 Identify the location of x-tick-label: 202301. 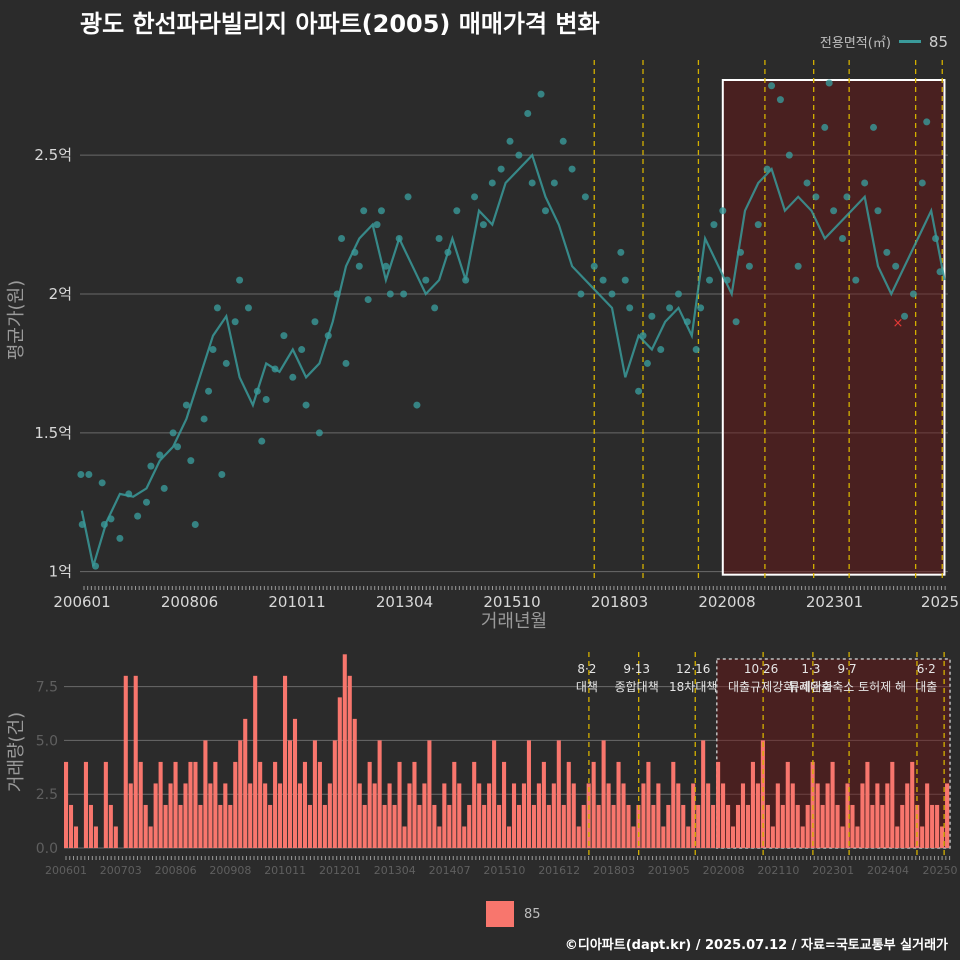
(834, 602).